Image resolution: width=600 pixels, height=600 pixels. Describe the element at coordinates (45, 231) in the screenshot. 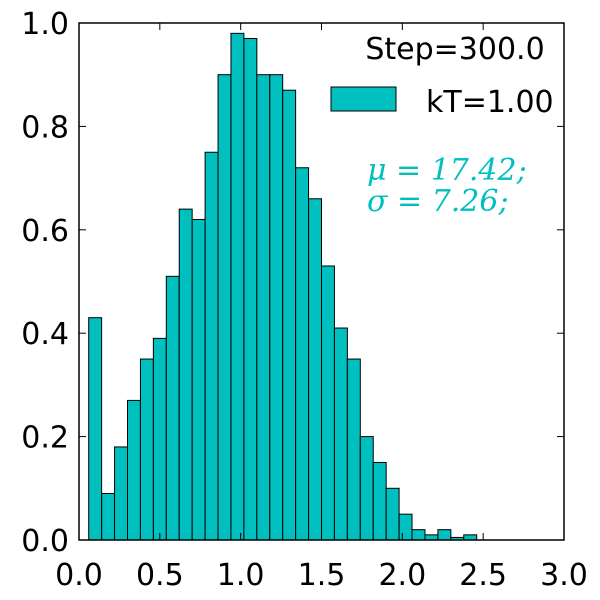

I see `y-tick-label: 0.6` at that location.